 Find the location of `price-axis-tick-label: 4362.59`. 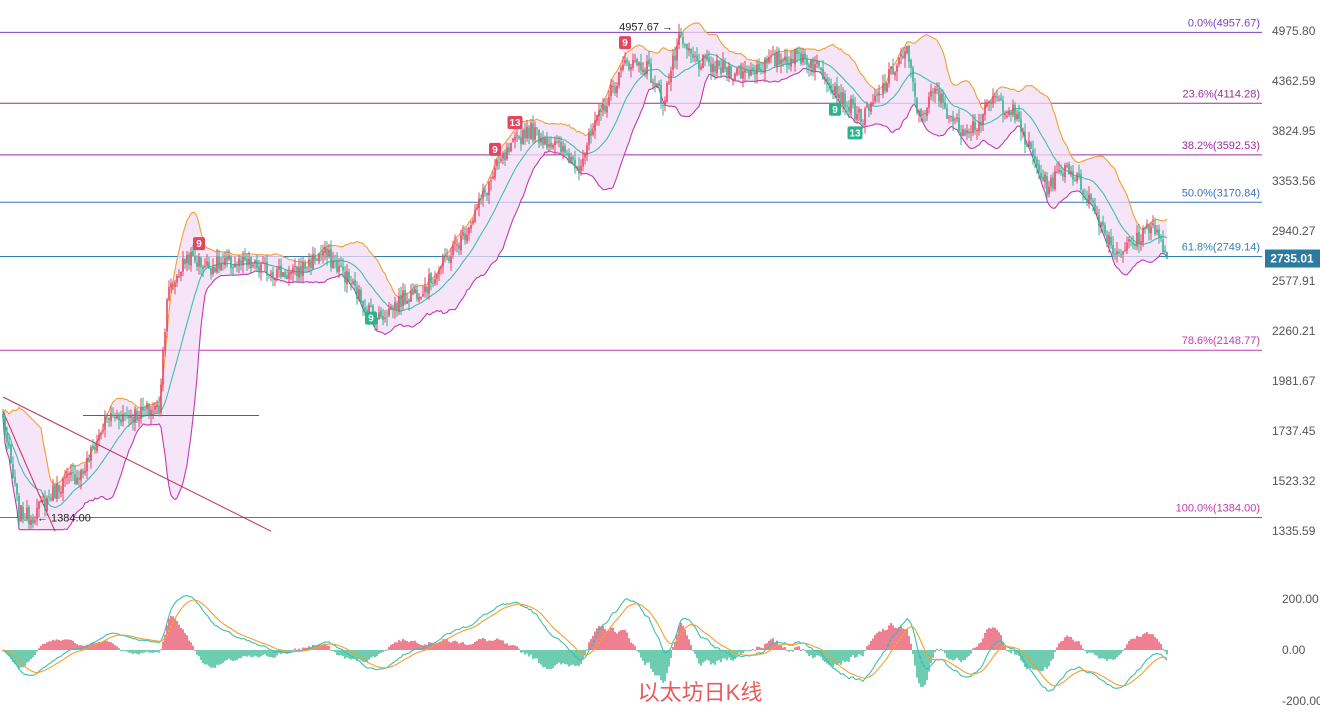

price-axis-tick-label: 4362.59 is located at coordinates (1294, 81).